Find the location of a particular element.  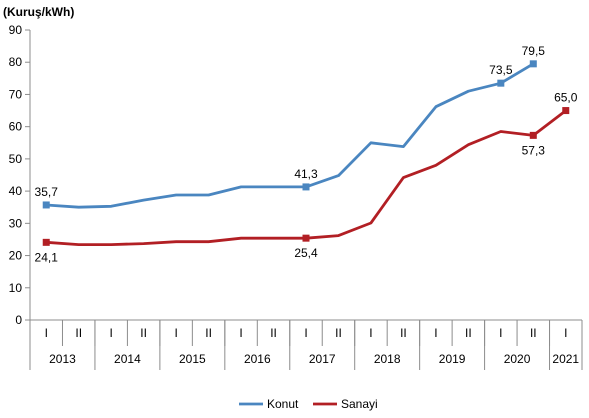

y-tick-label: 80 is located at coordinates (16, 62).